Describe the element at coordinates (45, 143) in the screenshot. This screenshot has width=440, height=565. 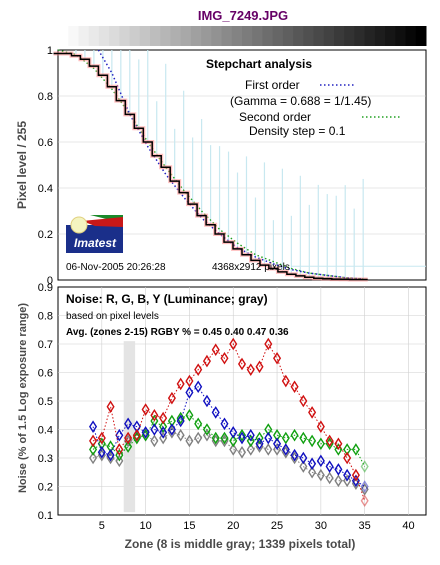
I see `stepchart-ytick-label: 0.6` at that location.